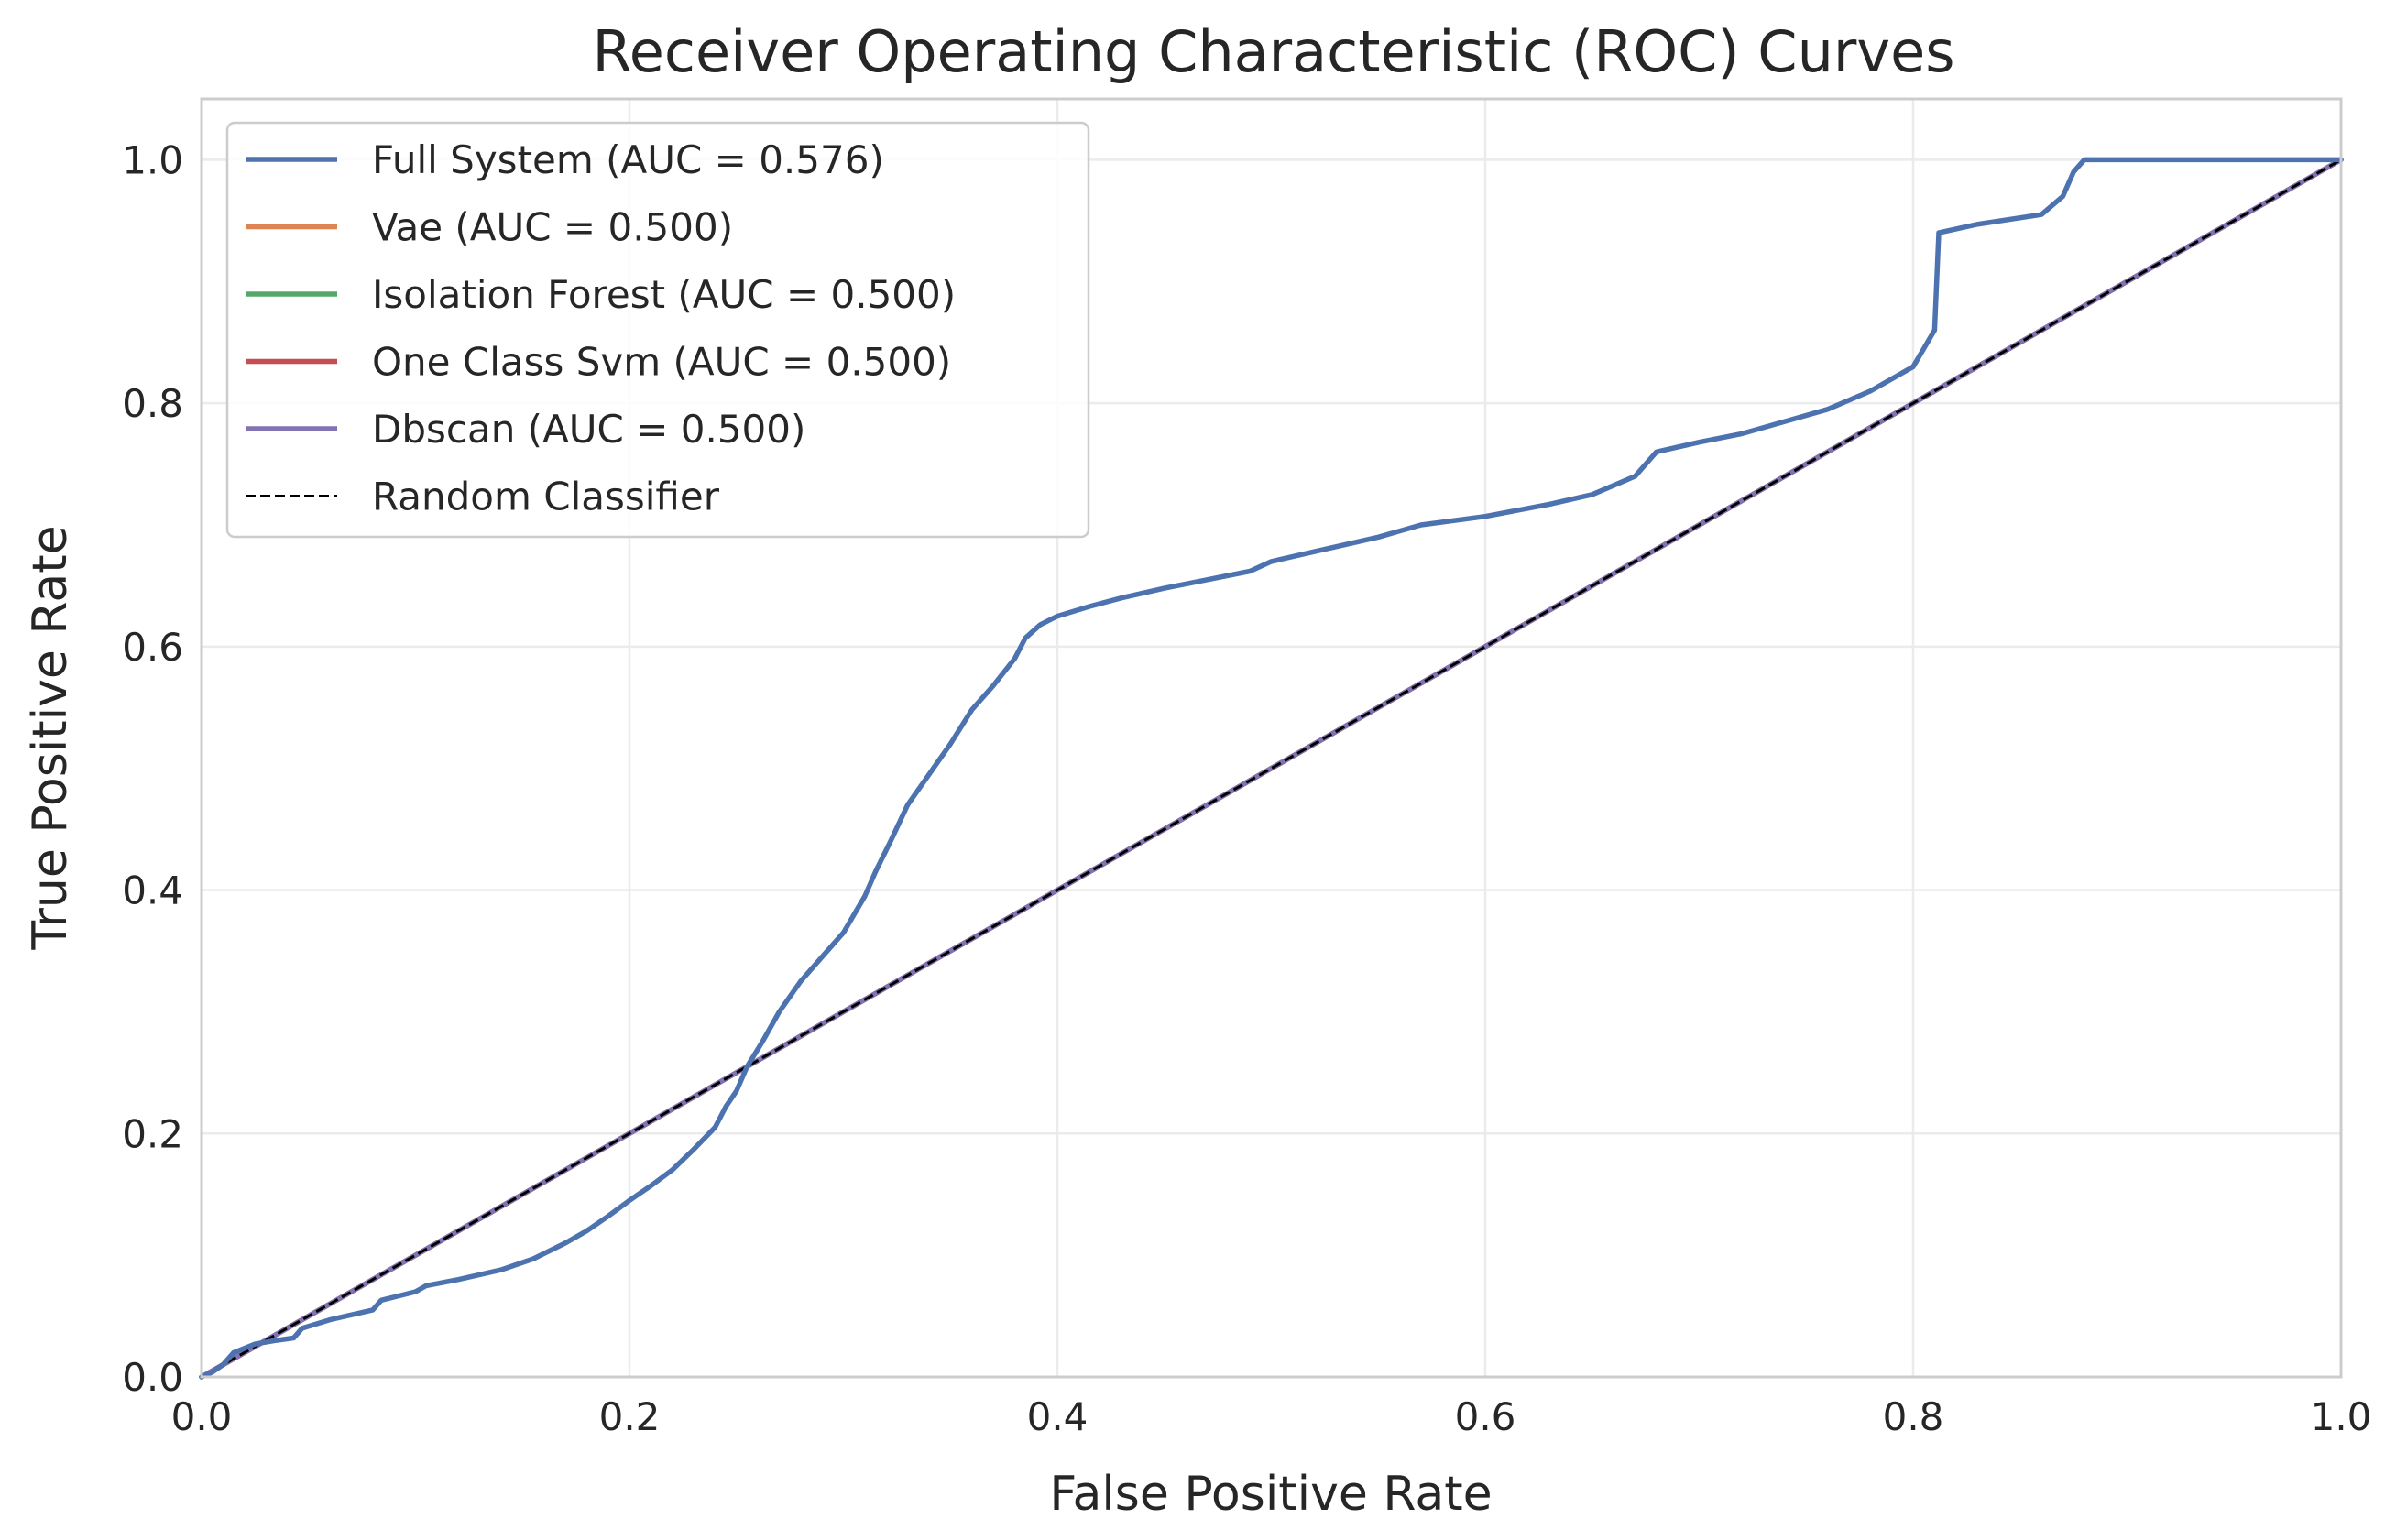 The width and height of the screenshot is (2396, 1540). Describe the element at coordinates (152, 404) in the screenshot. I see `y-tick-label: 0.8` at that location.